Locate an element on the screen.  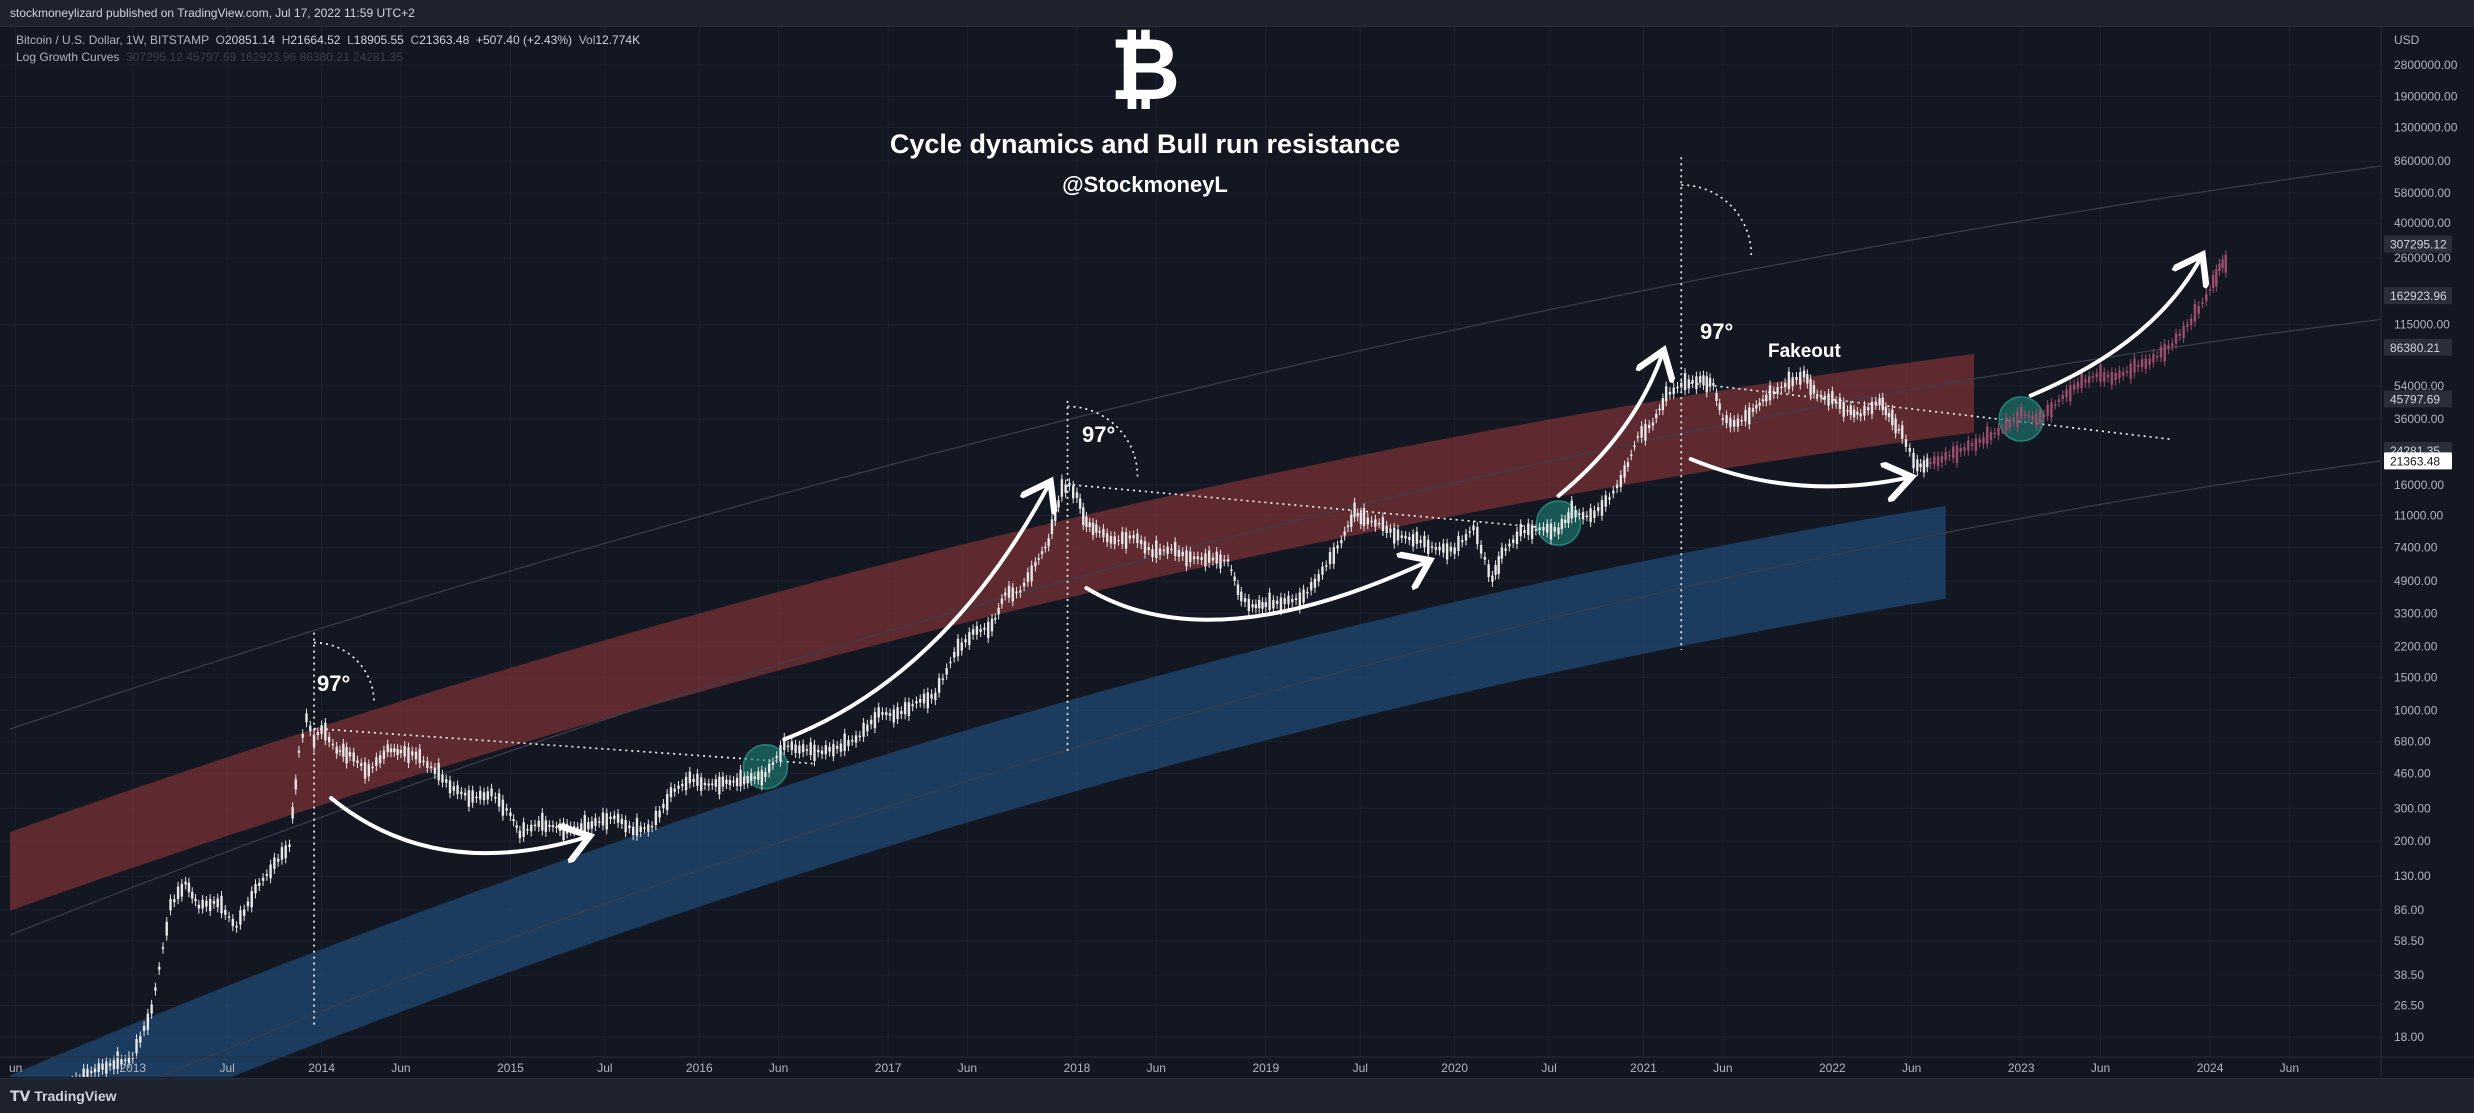
price-tick-label: 26.50 is located at coordinates (2409, 1006).